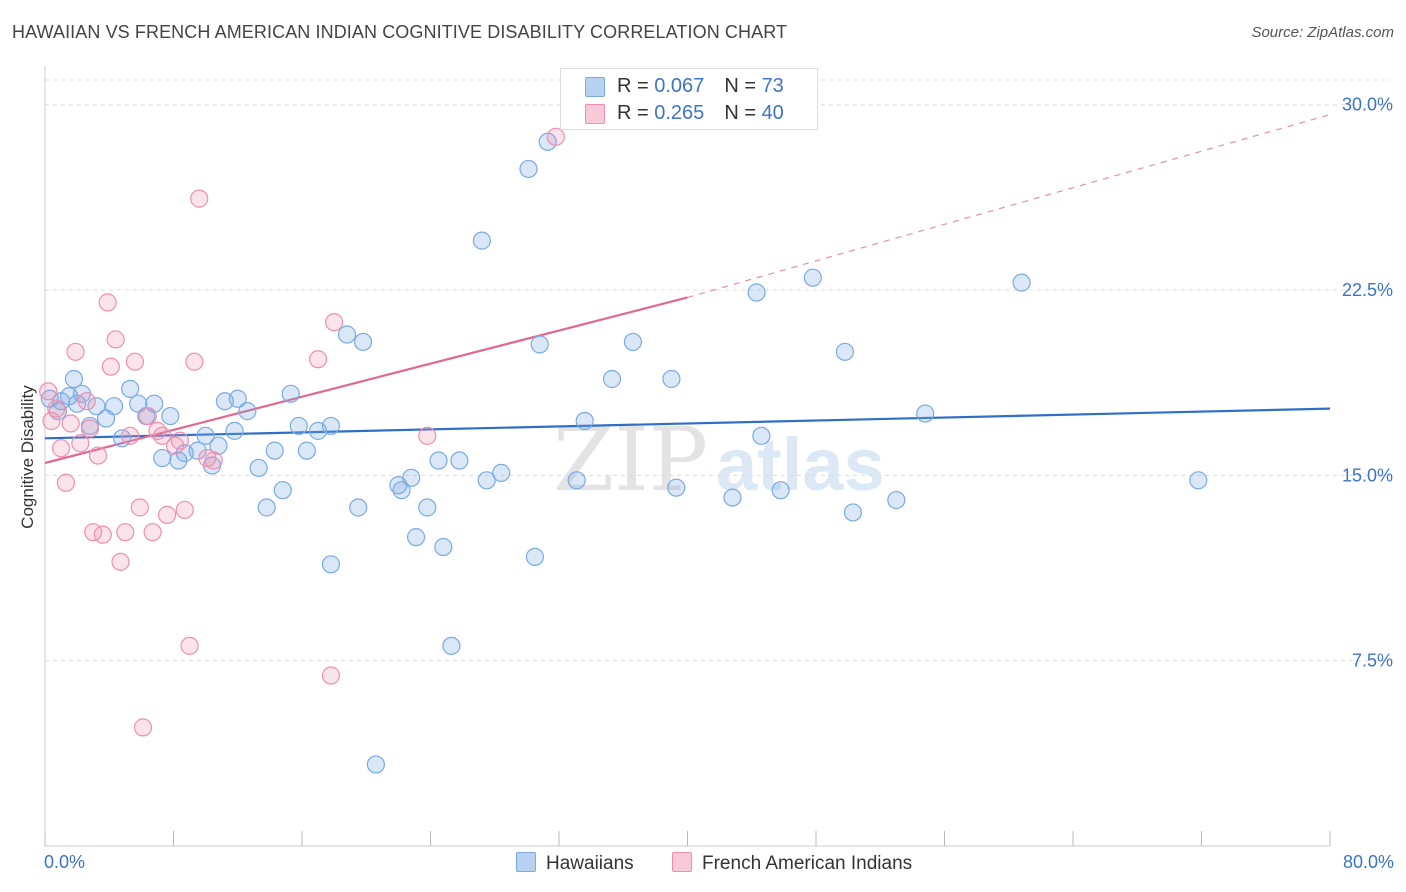  I want to click on stats-text: R = 0.265 N = 40, so click(700, 113).